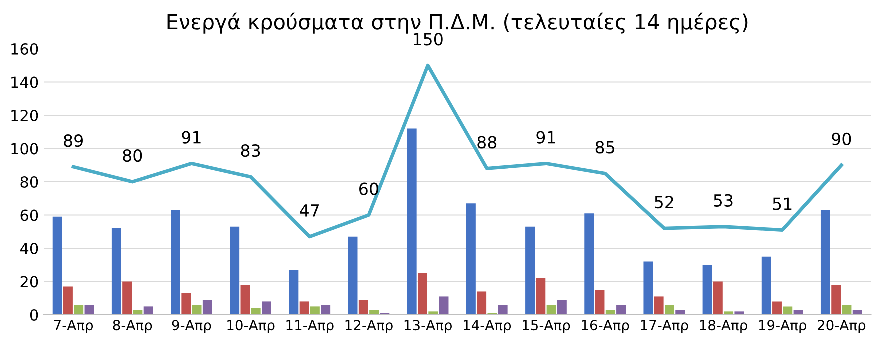  Describe the element at coordinates (664, 327) in the screenshot. I see `x-tick-label: 17-Απρ` at that location.